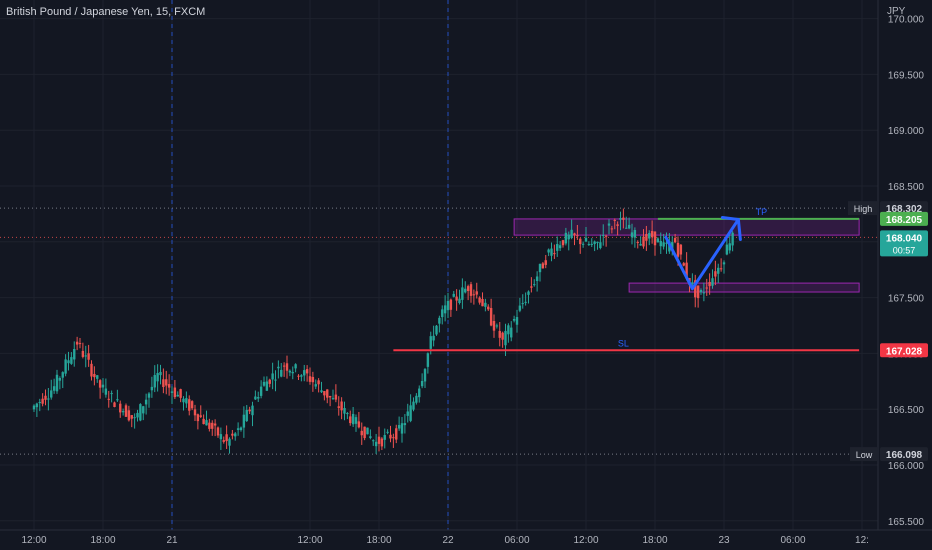 The image size is (932, 550). What do you see at coordinates (864, 454) in the screenshot?
I see `low-tag-bg` at bounding box center [864, 454].